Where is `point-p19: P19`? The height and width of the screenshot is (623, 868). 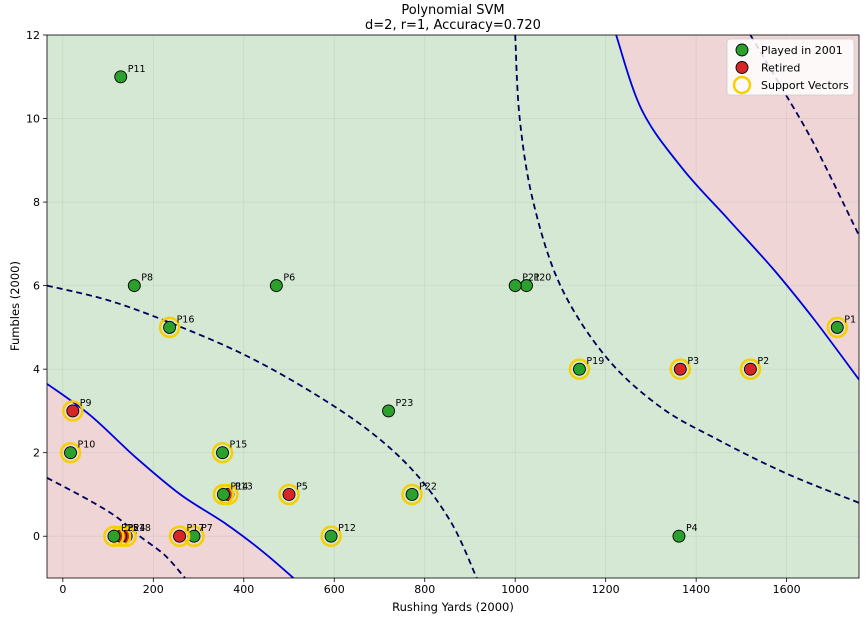 point-p19: P19 is located at coordinates (586, 368).